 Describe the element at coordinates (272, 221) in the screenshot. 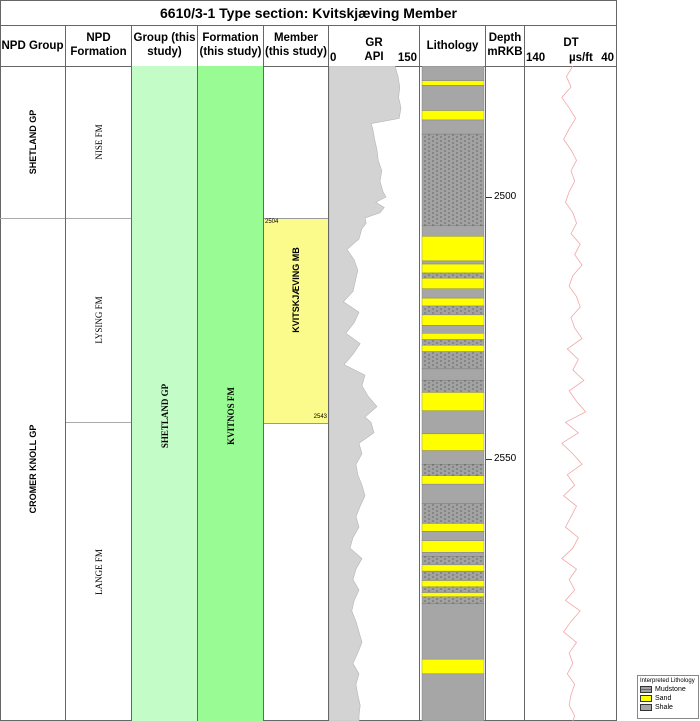

I see `member-top-depth: 2504` at that location.